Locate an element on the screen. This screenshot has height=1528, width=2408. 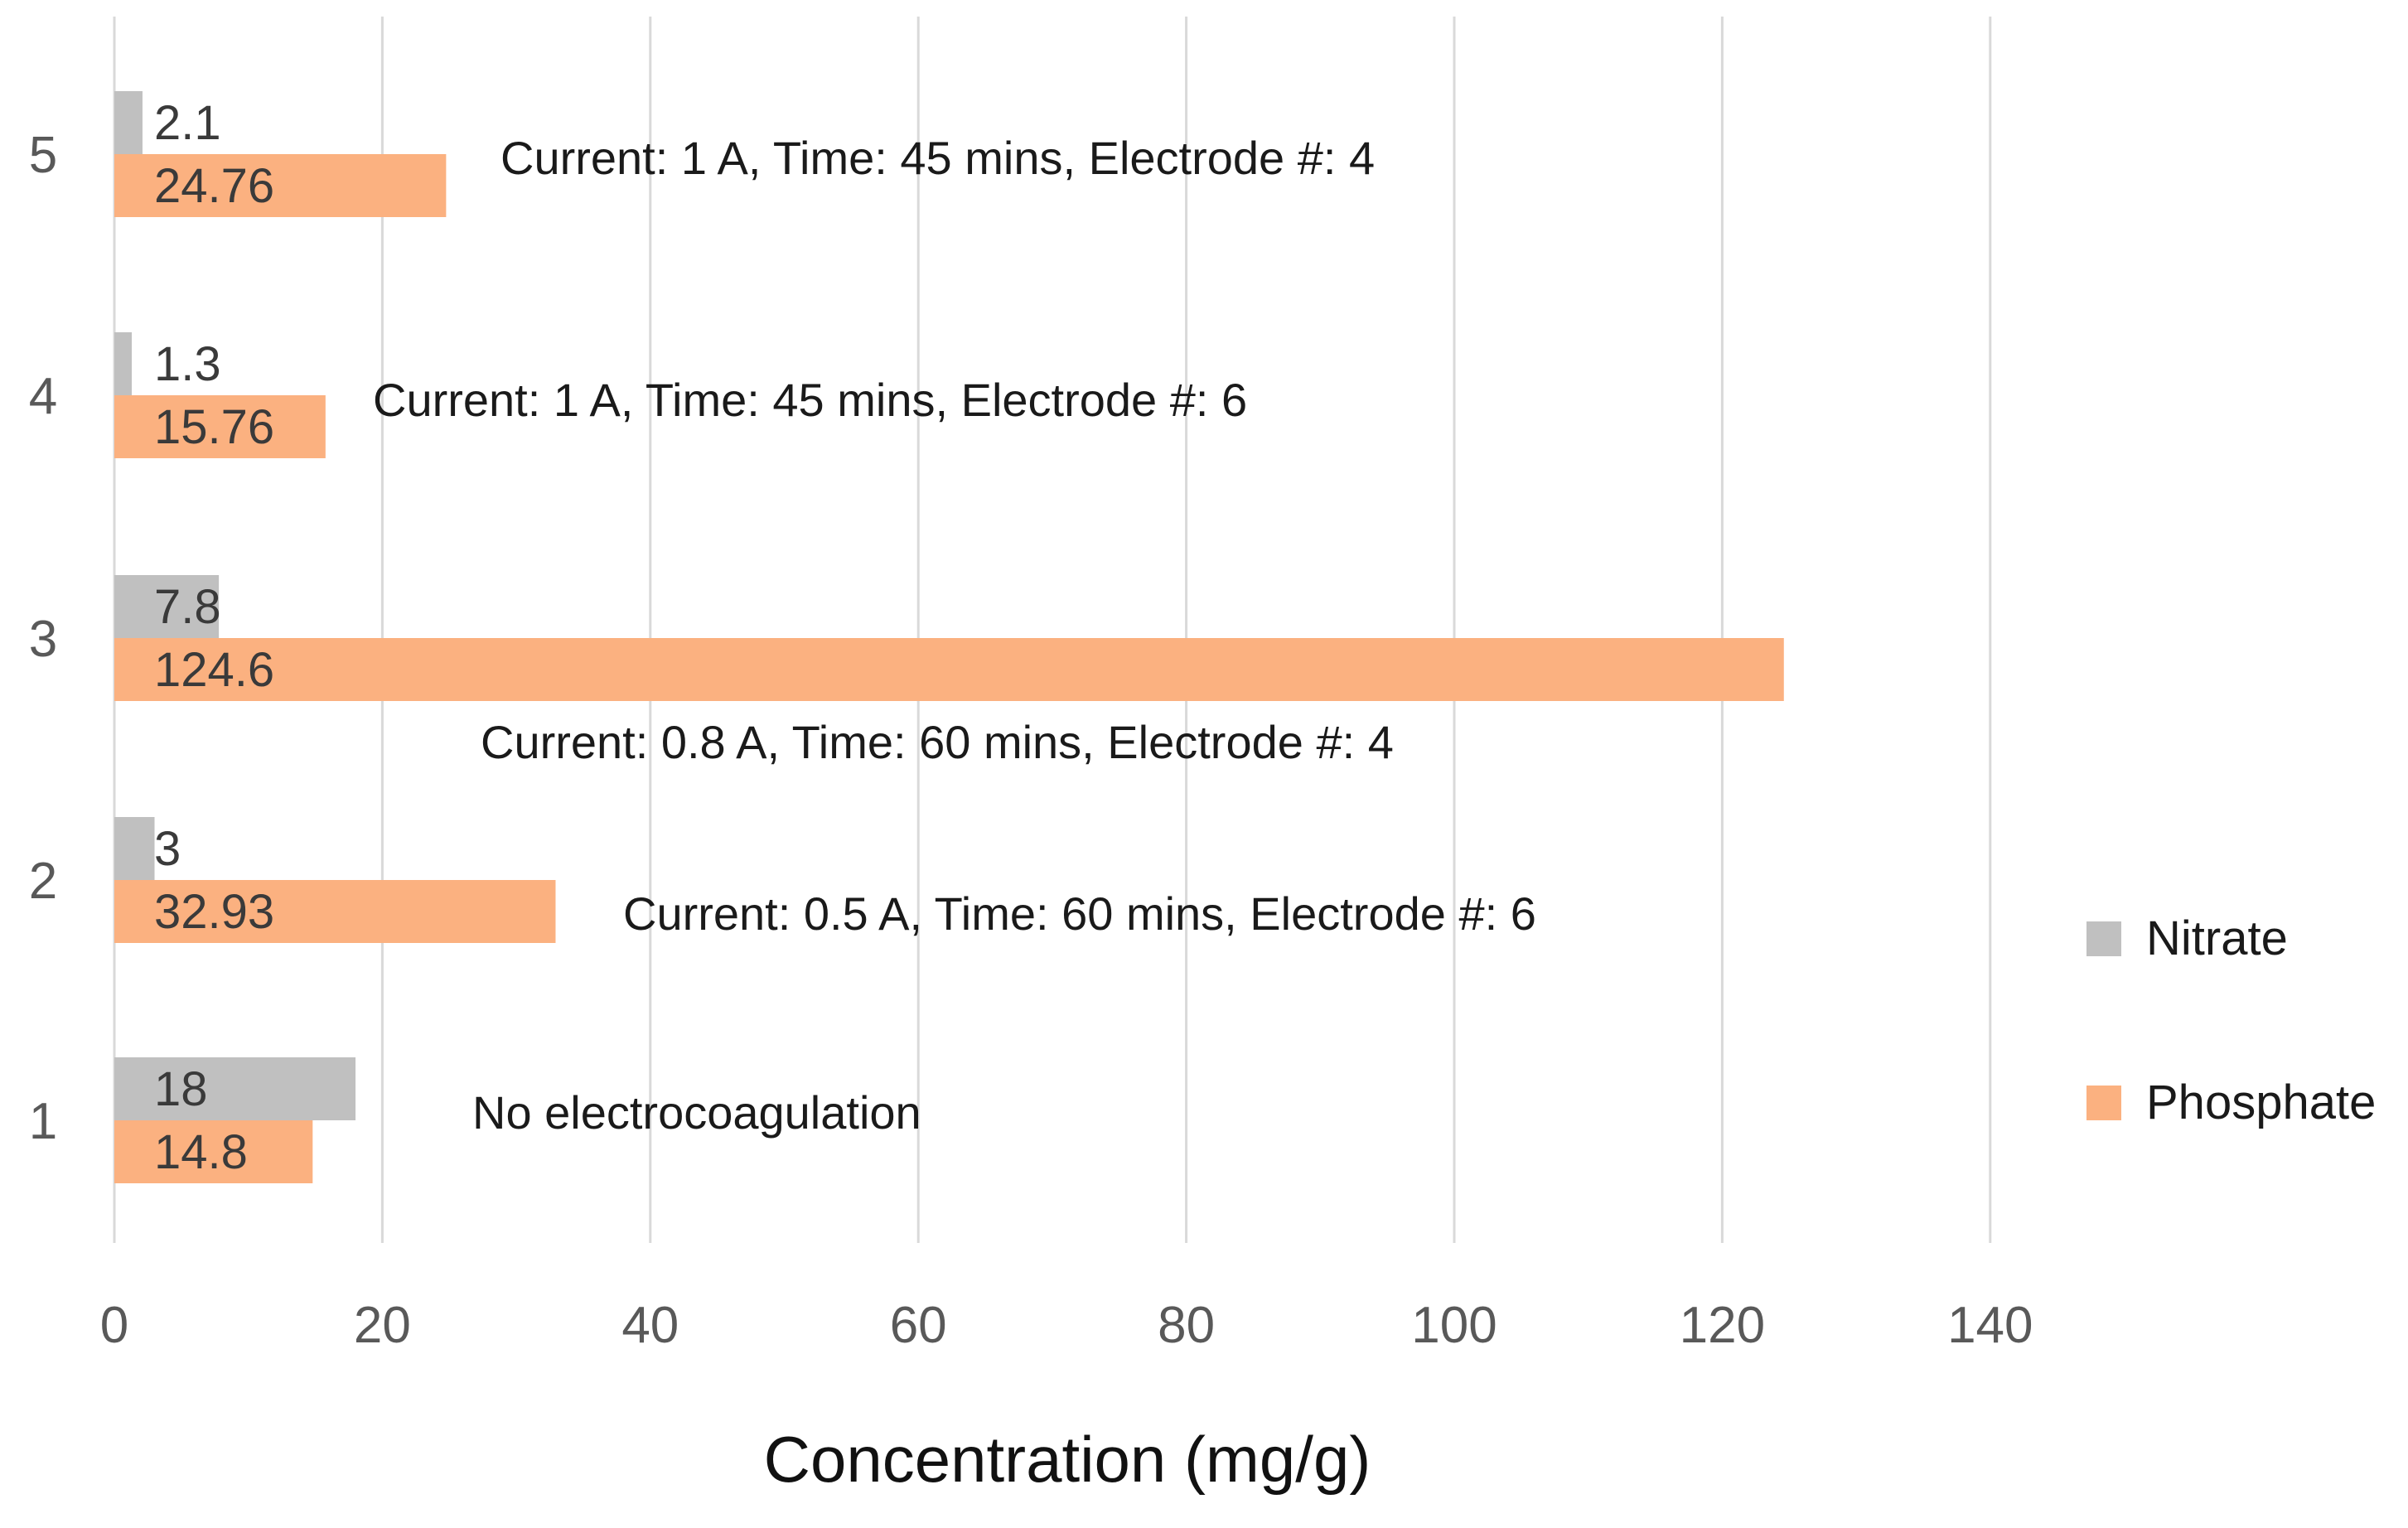
phosphate-value-label-1: 14.8 is located at coordinates (201, 1152).